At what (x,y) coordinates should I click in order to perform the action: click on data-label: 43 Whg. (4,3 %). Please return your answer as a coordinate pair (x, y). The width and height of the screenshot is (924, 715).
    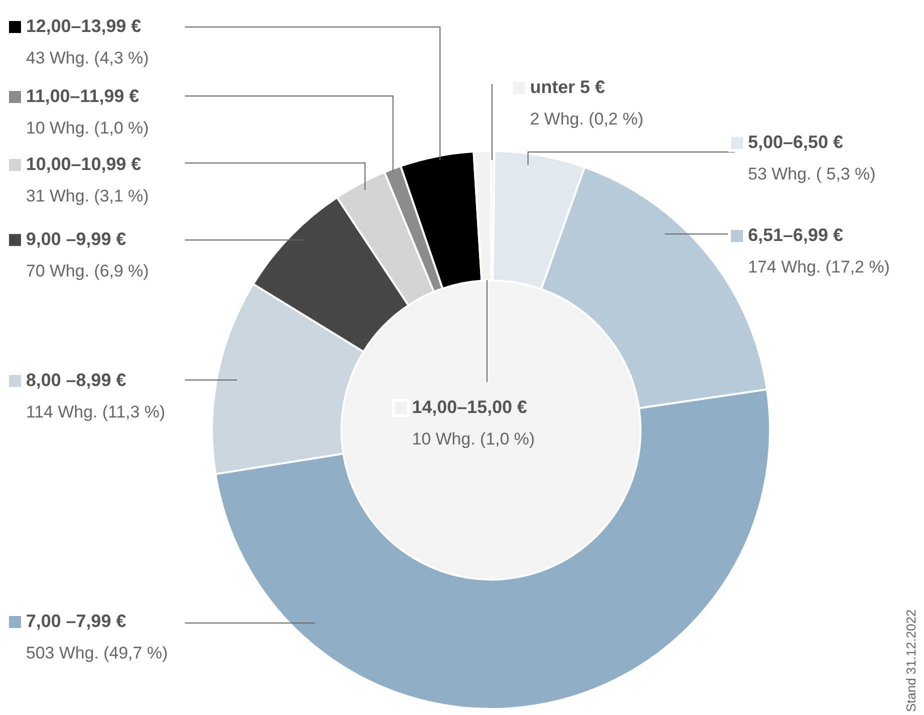
    Looking at the image, I should click on (87, 58).